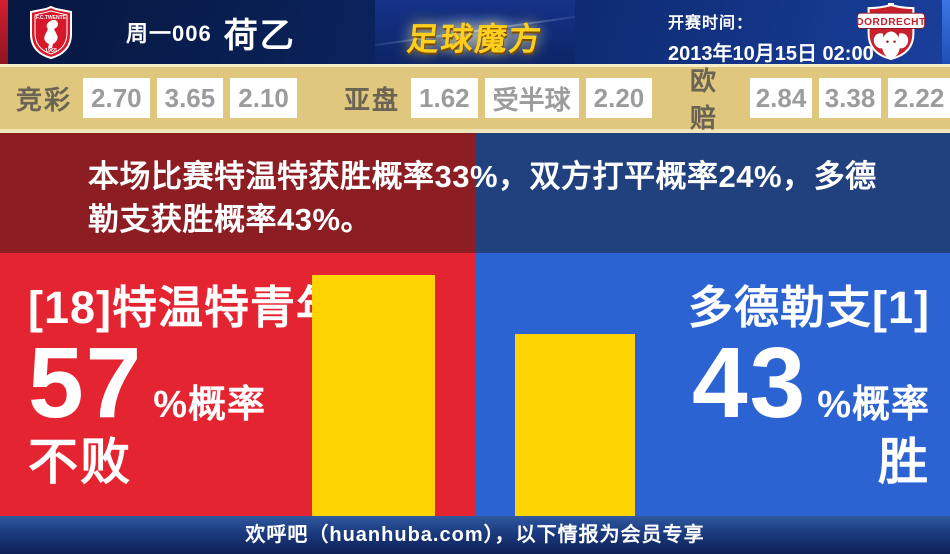  I want to click on home-team-name: [18]特温特青年, so click(185, 307).